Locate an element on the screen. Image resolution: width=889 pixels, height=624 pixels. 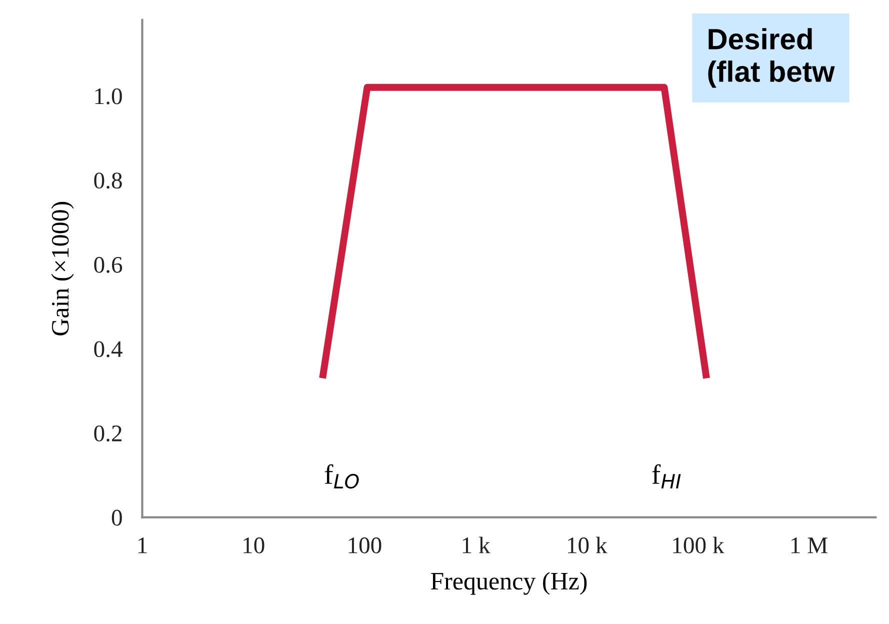
x-tick-label: 100 k is located at coordinates (698, 545).